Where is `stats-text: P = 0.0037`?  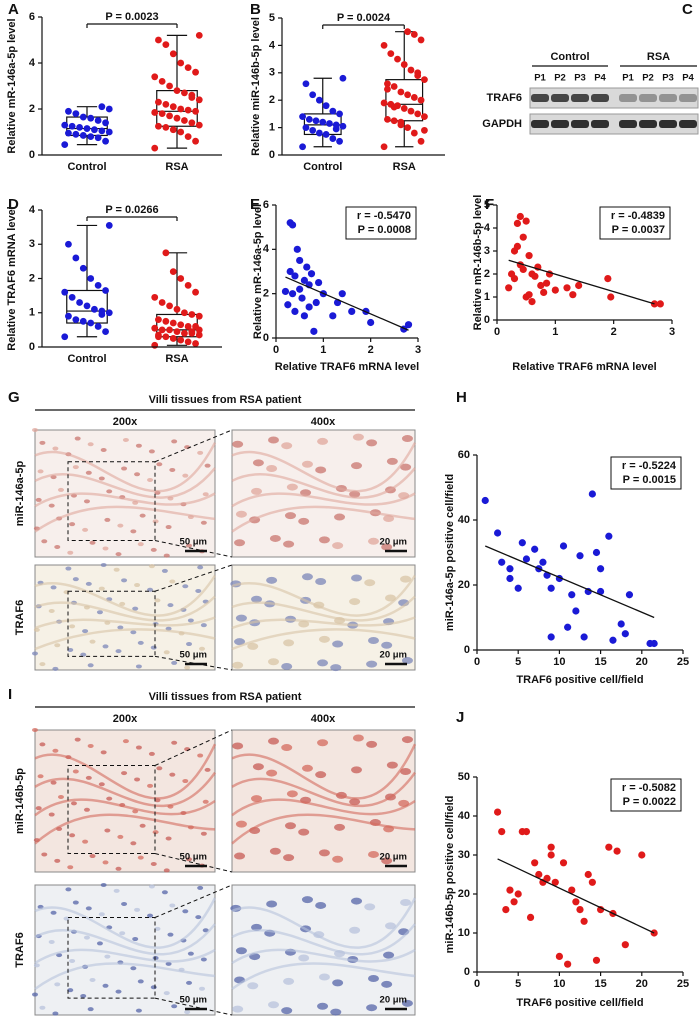
stats-text: P = 0.0037 is located at coordinates (638, 230).